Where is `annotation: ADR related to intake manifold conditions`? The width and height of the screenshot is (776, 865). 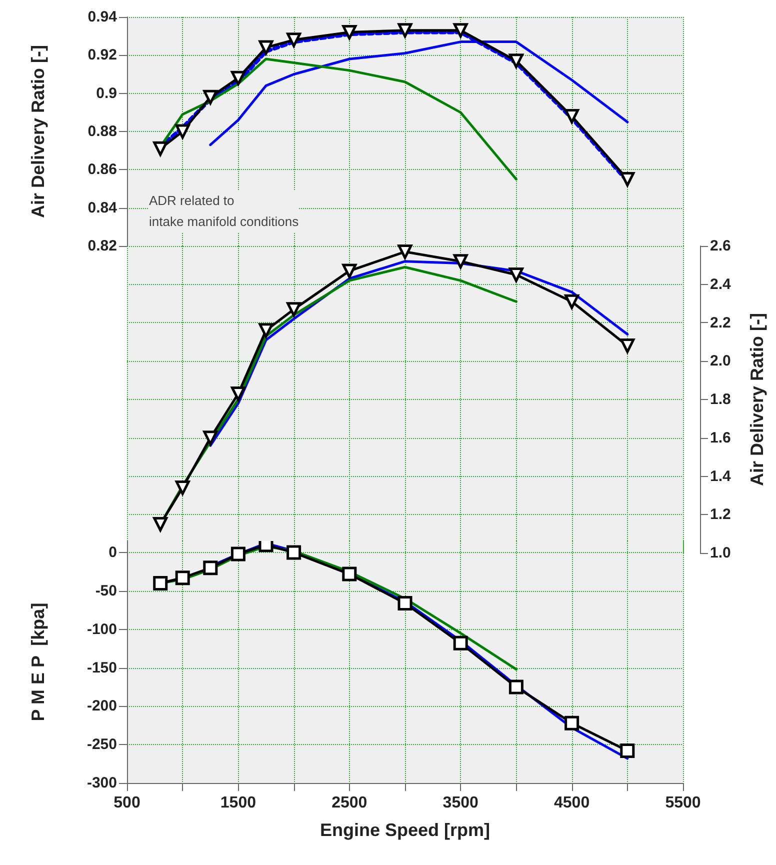
annotation: ADR related to intake manifold conditions is located at coordinates (224, 211).